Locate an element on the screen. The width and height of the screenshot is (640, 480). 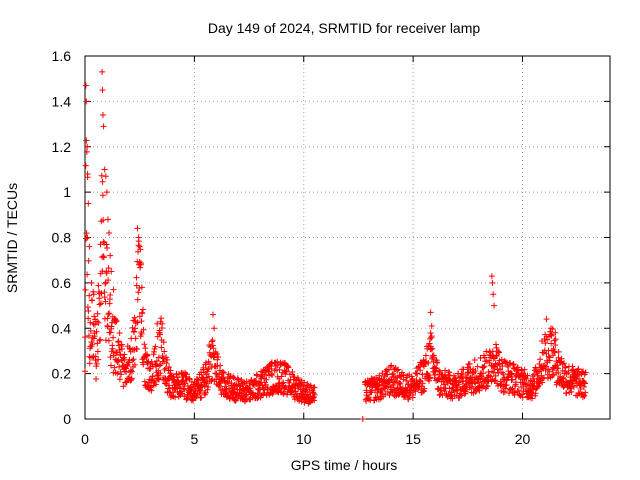
y-tick-label: 1.6 is located at coordinates (62, 56).